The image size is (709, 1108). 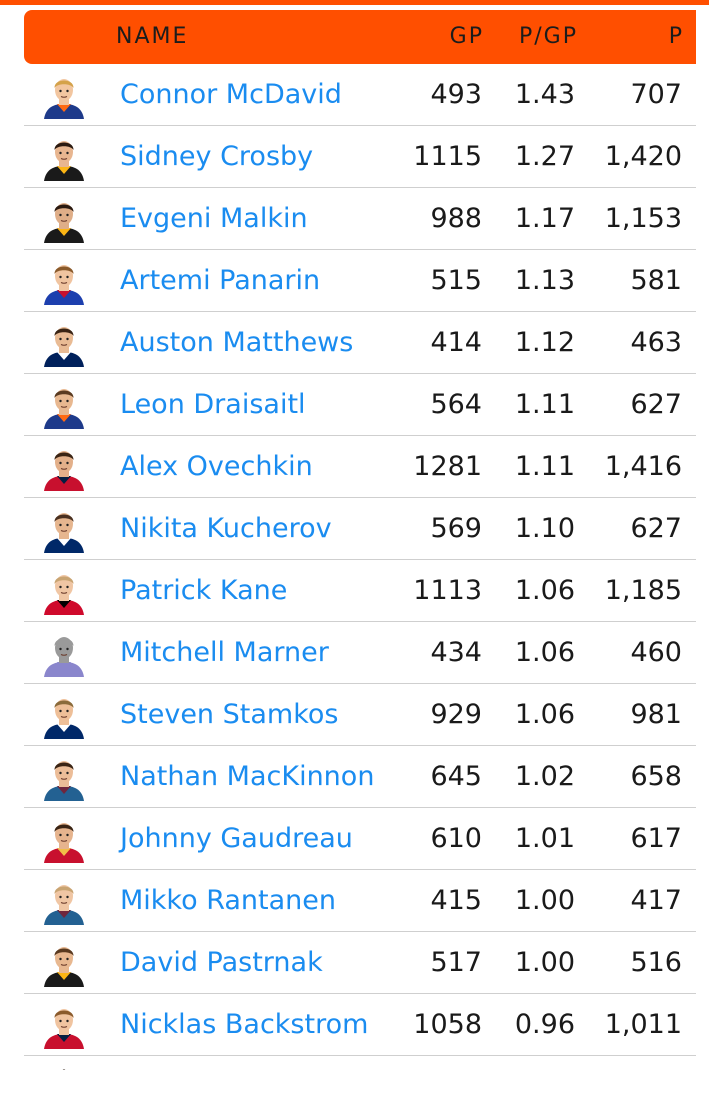 What do you see at coordinates (447, 466) in the screenshot?
I see `games-played: 1281` at bounding box center [447, 466].